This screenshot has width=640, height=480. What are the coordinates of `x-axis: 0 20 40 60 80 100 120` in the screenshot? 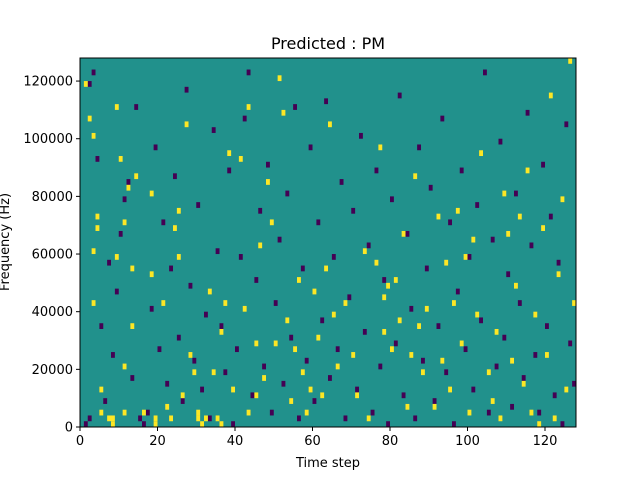 It's located at (316, 438).